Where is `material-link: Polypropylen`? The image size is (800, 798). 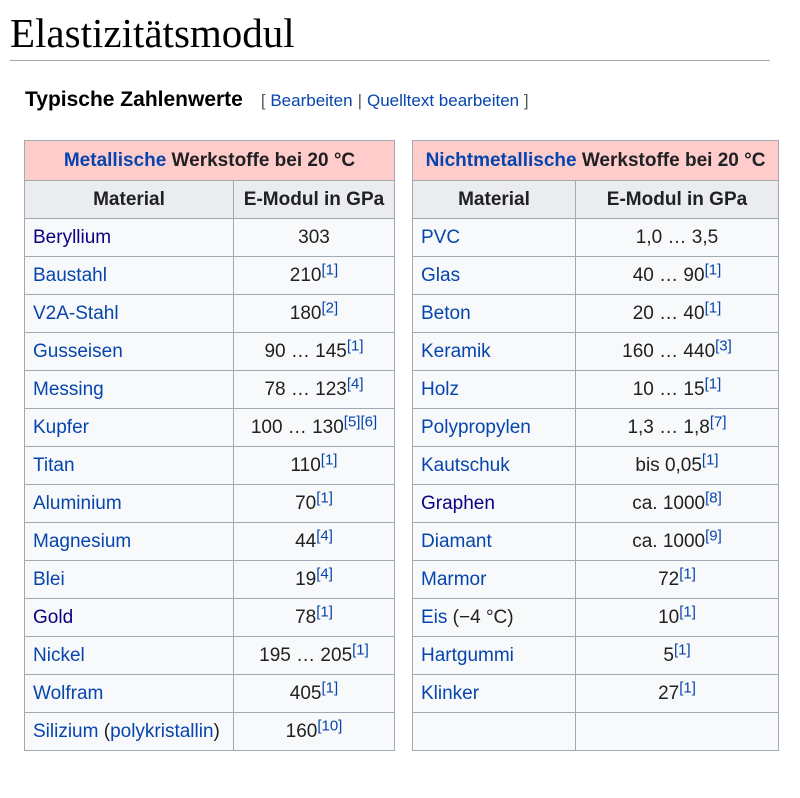
material-link: Polypropylen is located at coordinates (476, 427).